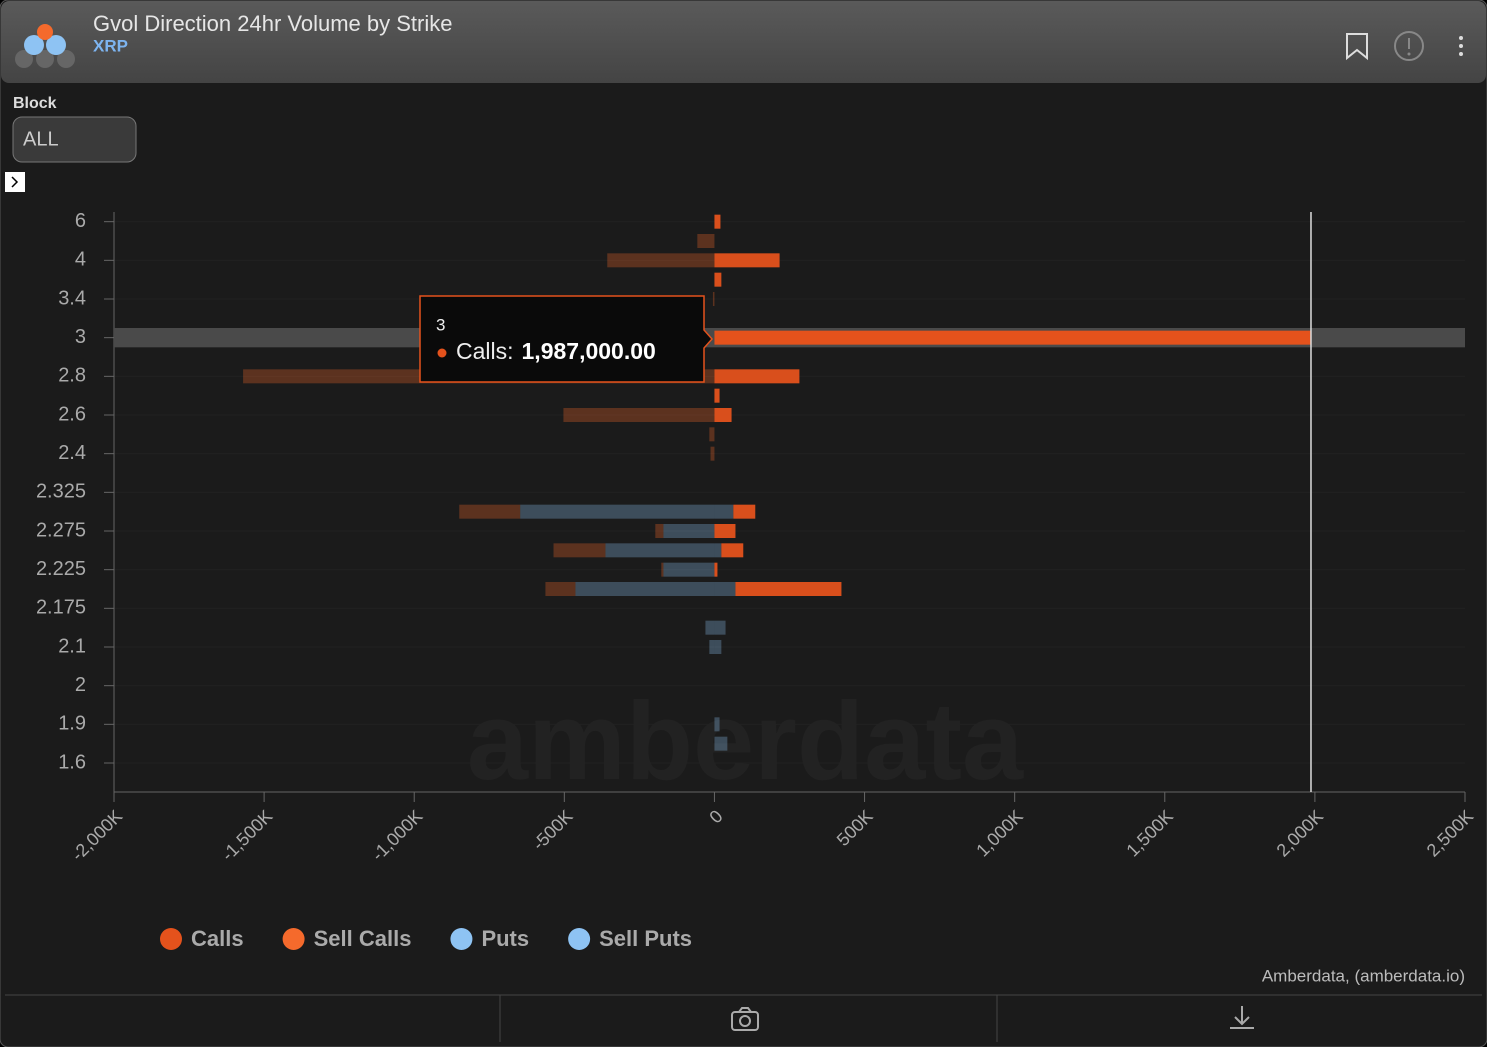 This screenshot has height=1047, width=1487. I want to click on download-button, so click(1242, 1017).